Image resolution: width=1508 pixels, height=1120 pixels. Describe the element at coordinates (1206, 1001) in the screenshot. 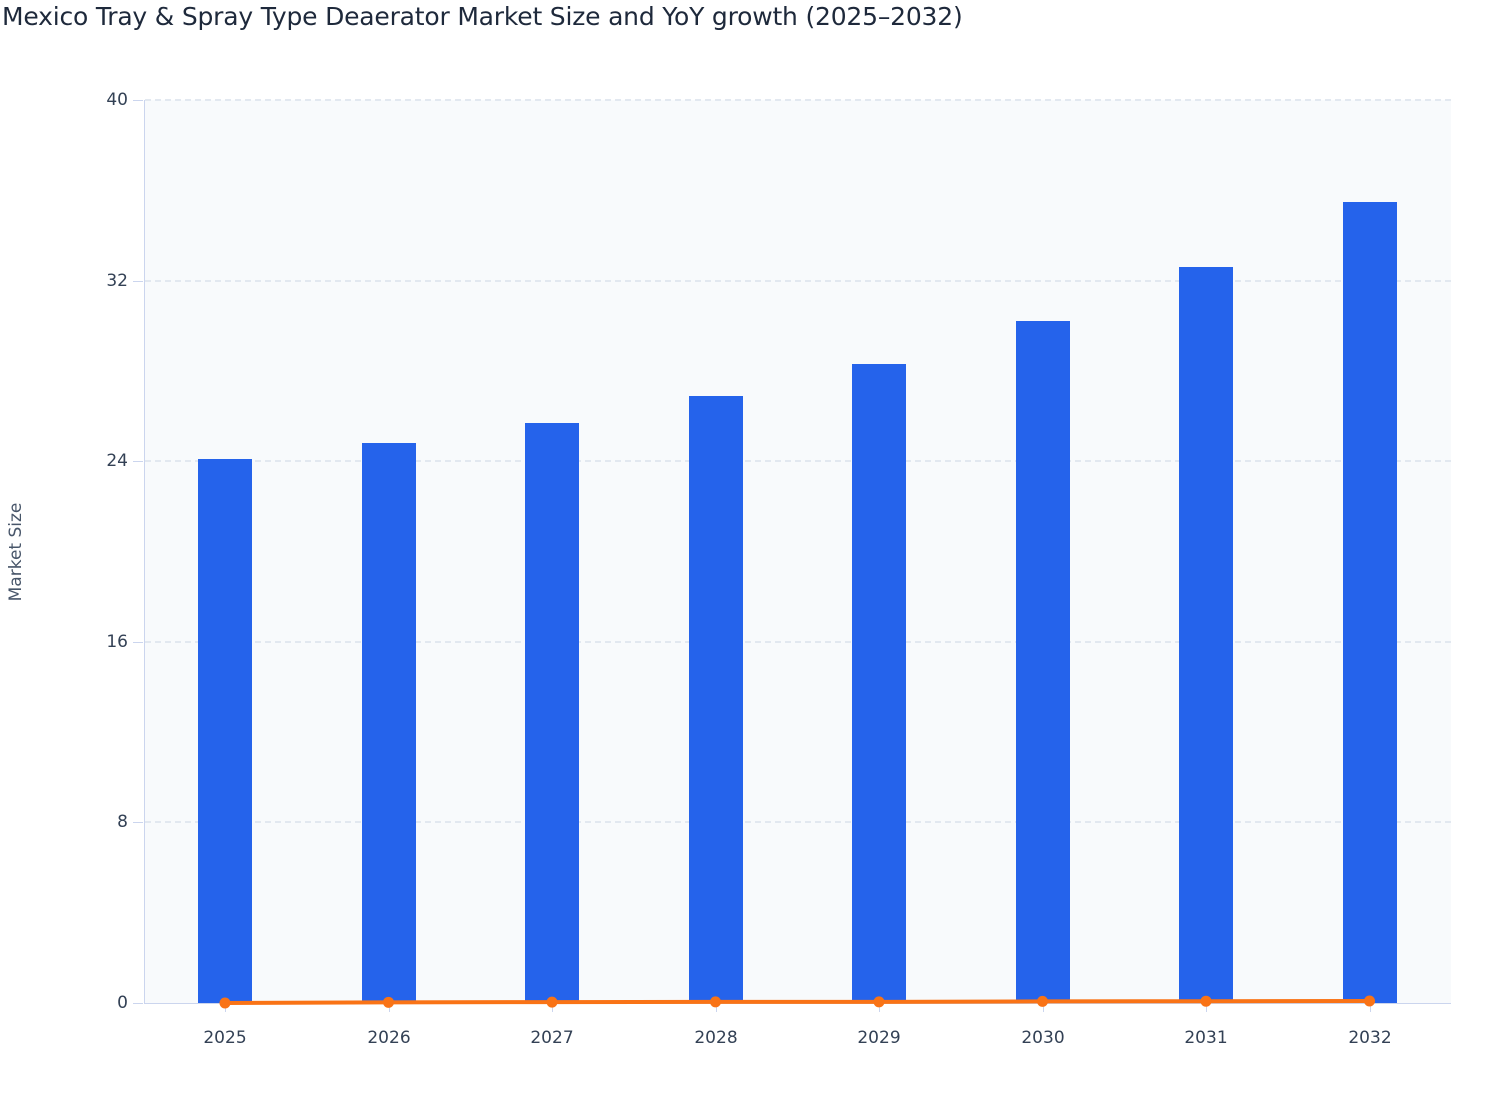

I see `yoy-point-2031` at that location.